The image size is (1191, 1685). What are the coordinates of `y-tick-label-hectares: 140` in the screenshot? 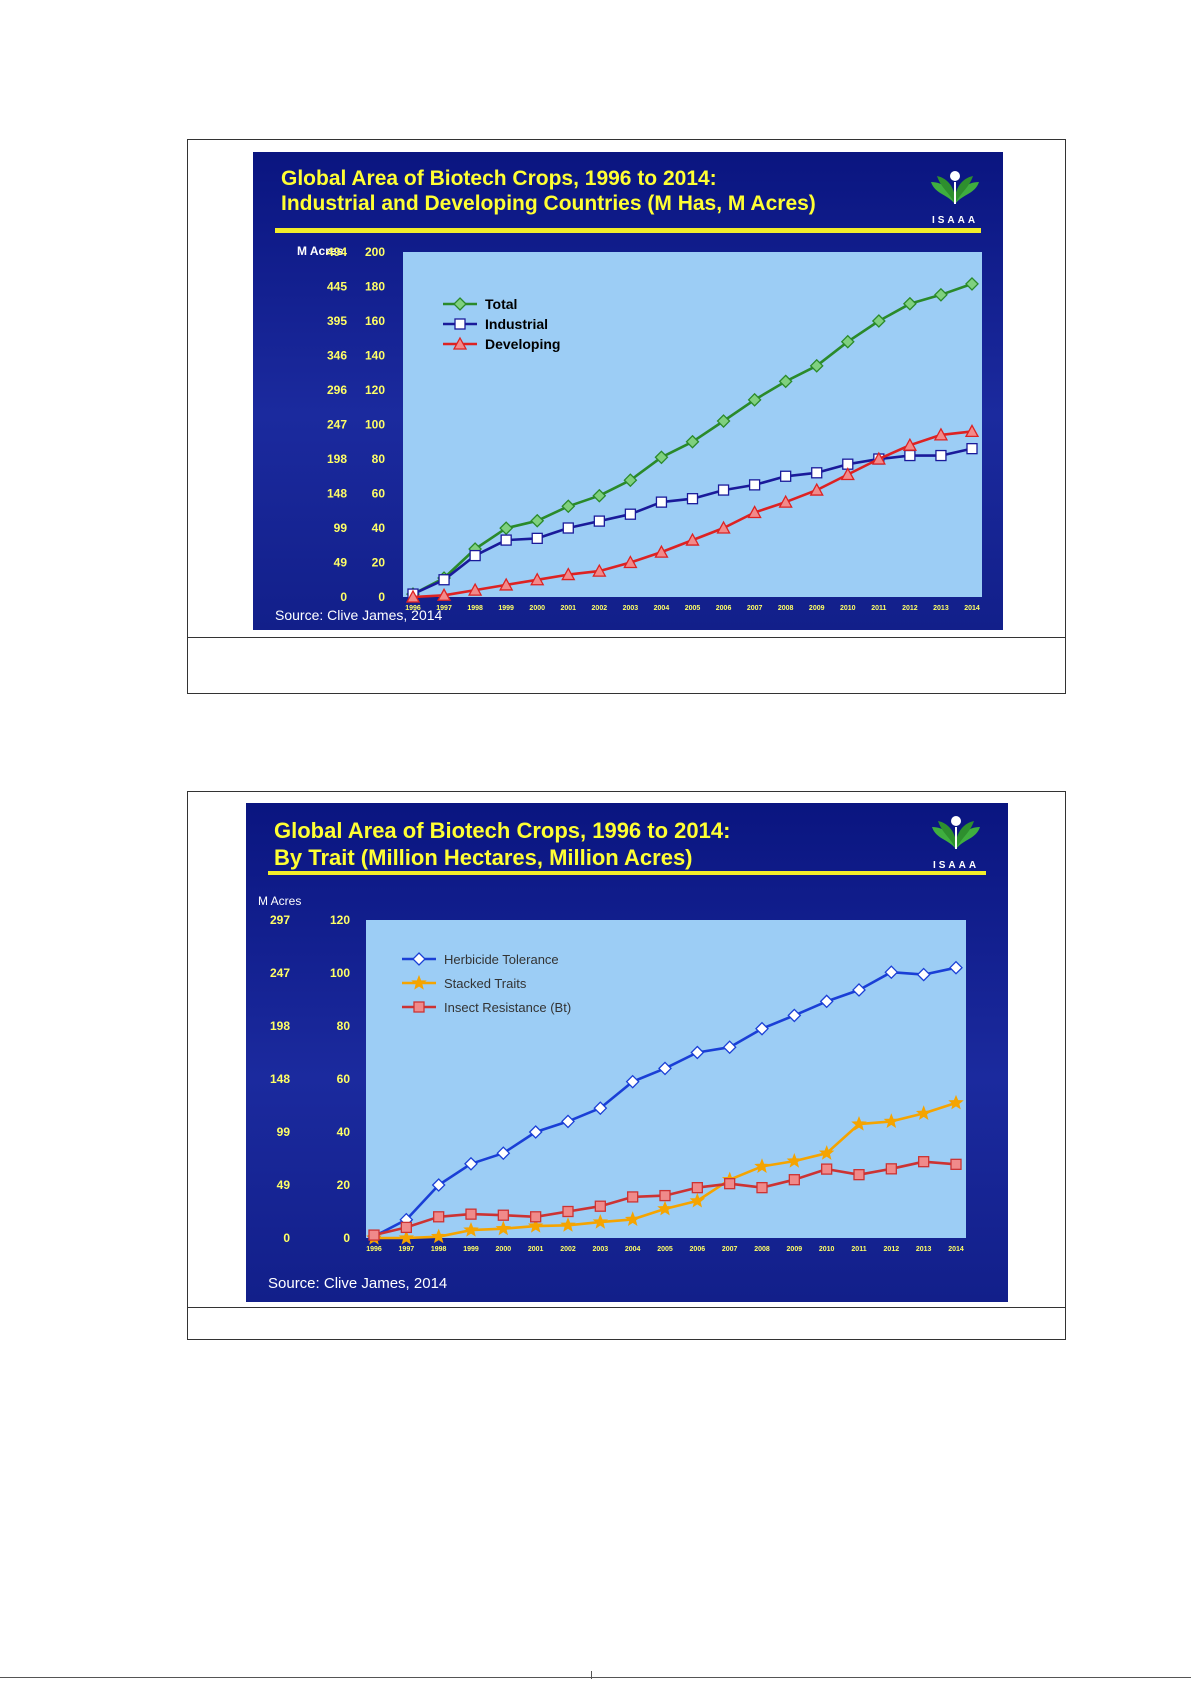 It's located at (375, 356).